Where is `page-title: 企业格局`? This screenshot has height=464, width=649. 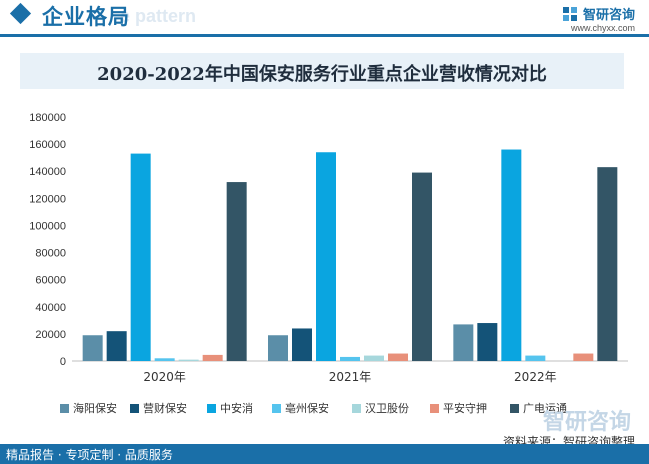
page-title: 企业格局 is located at coordinates (86, 17).